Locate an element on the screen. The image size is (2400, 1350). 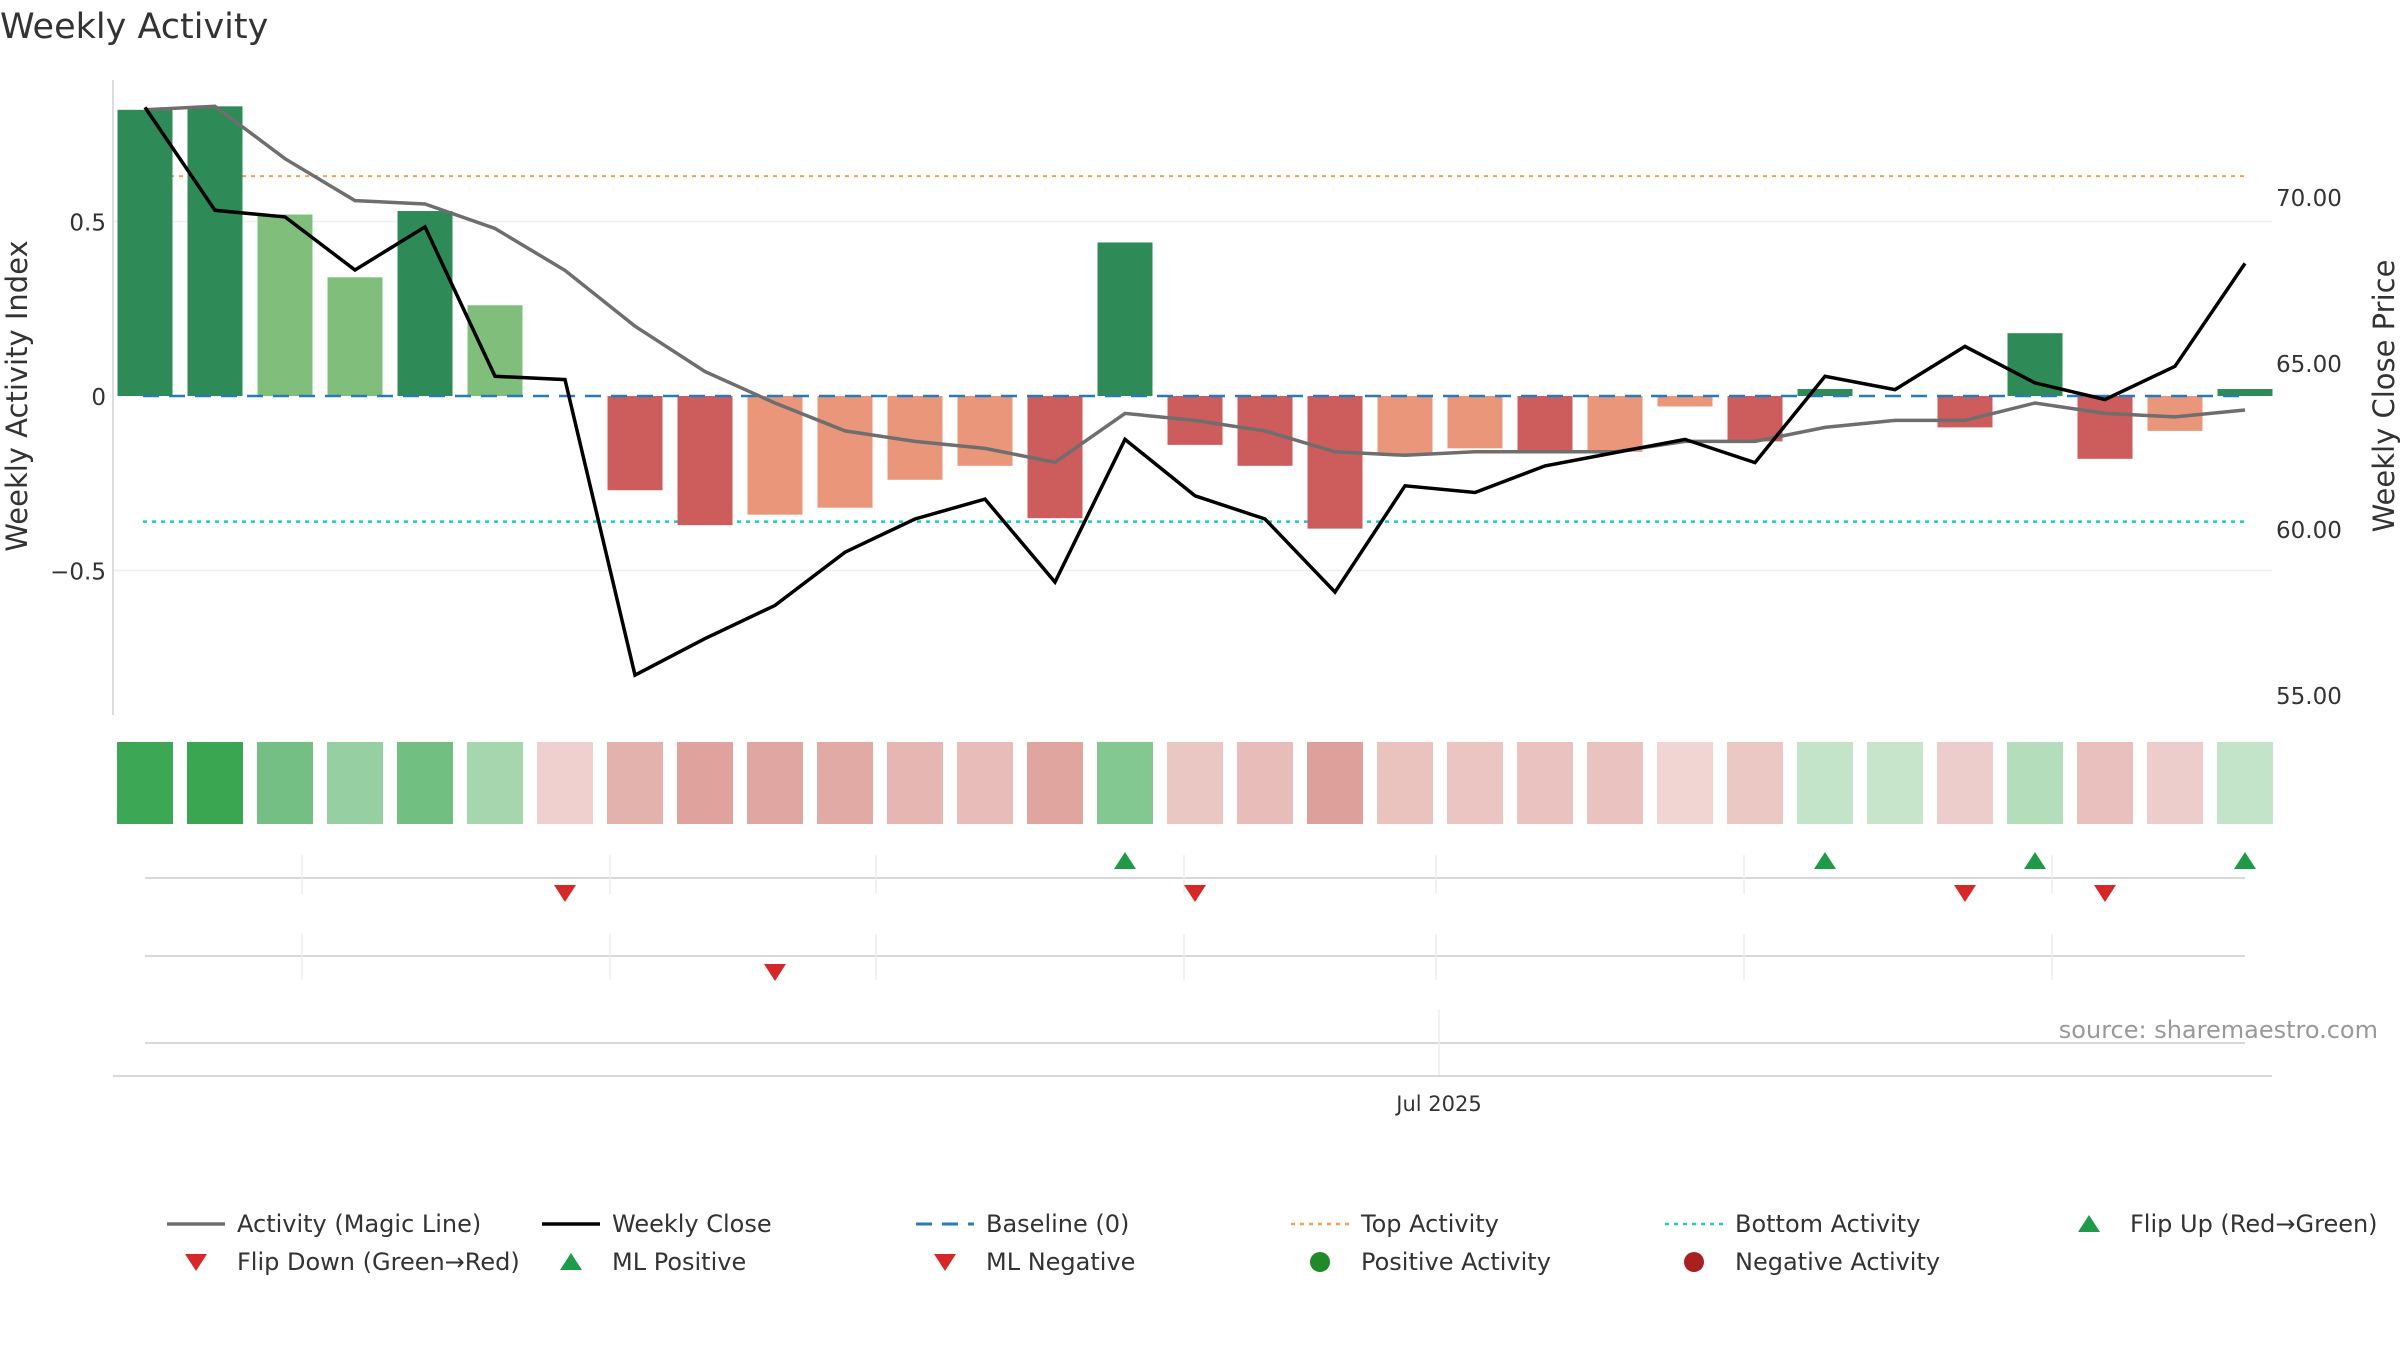
left-tick-label: 0 is located at coordinates (98, 398).